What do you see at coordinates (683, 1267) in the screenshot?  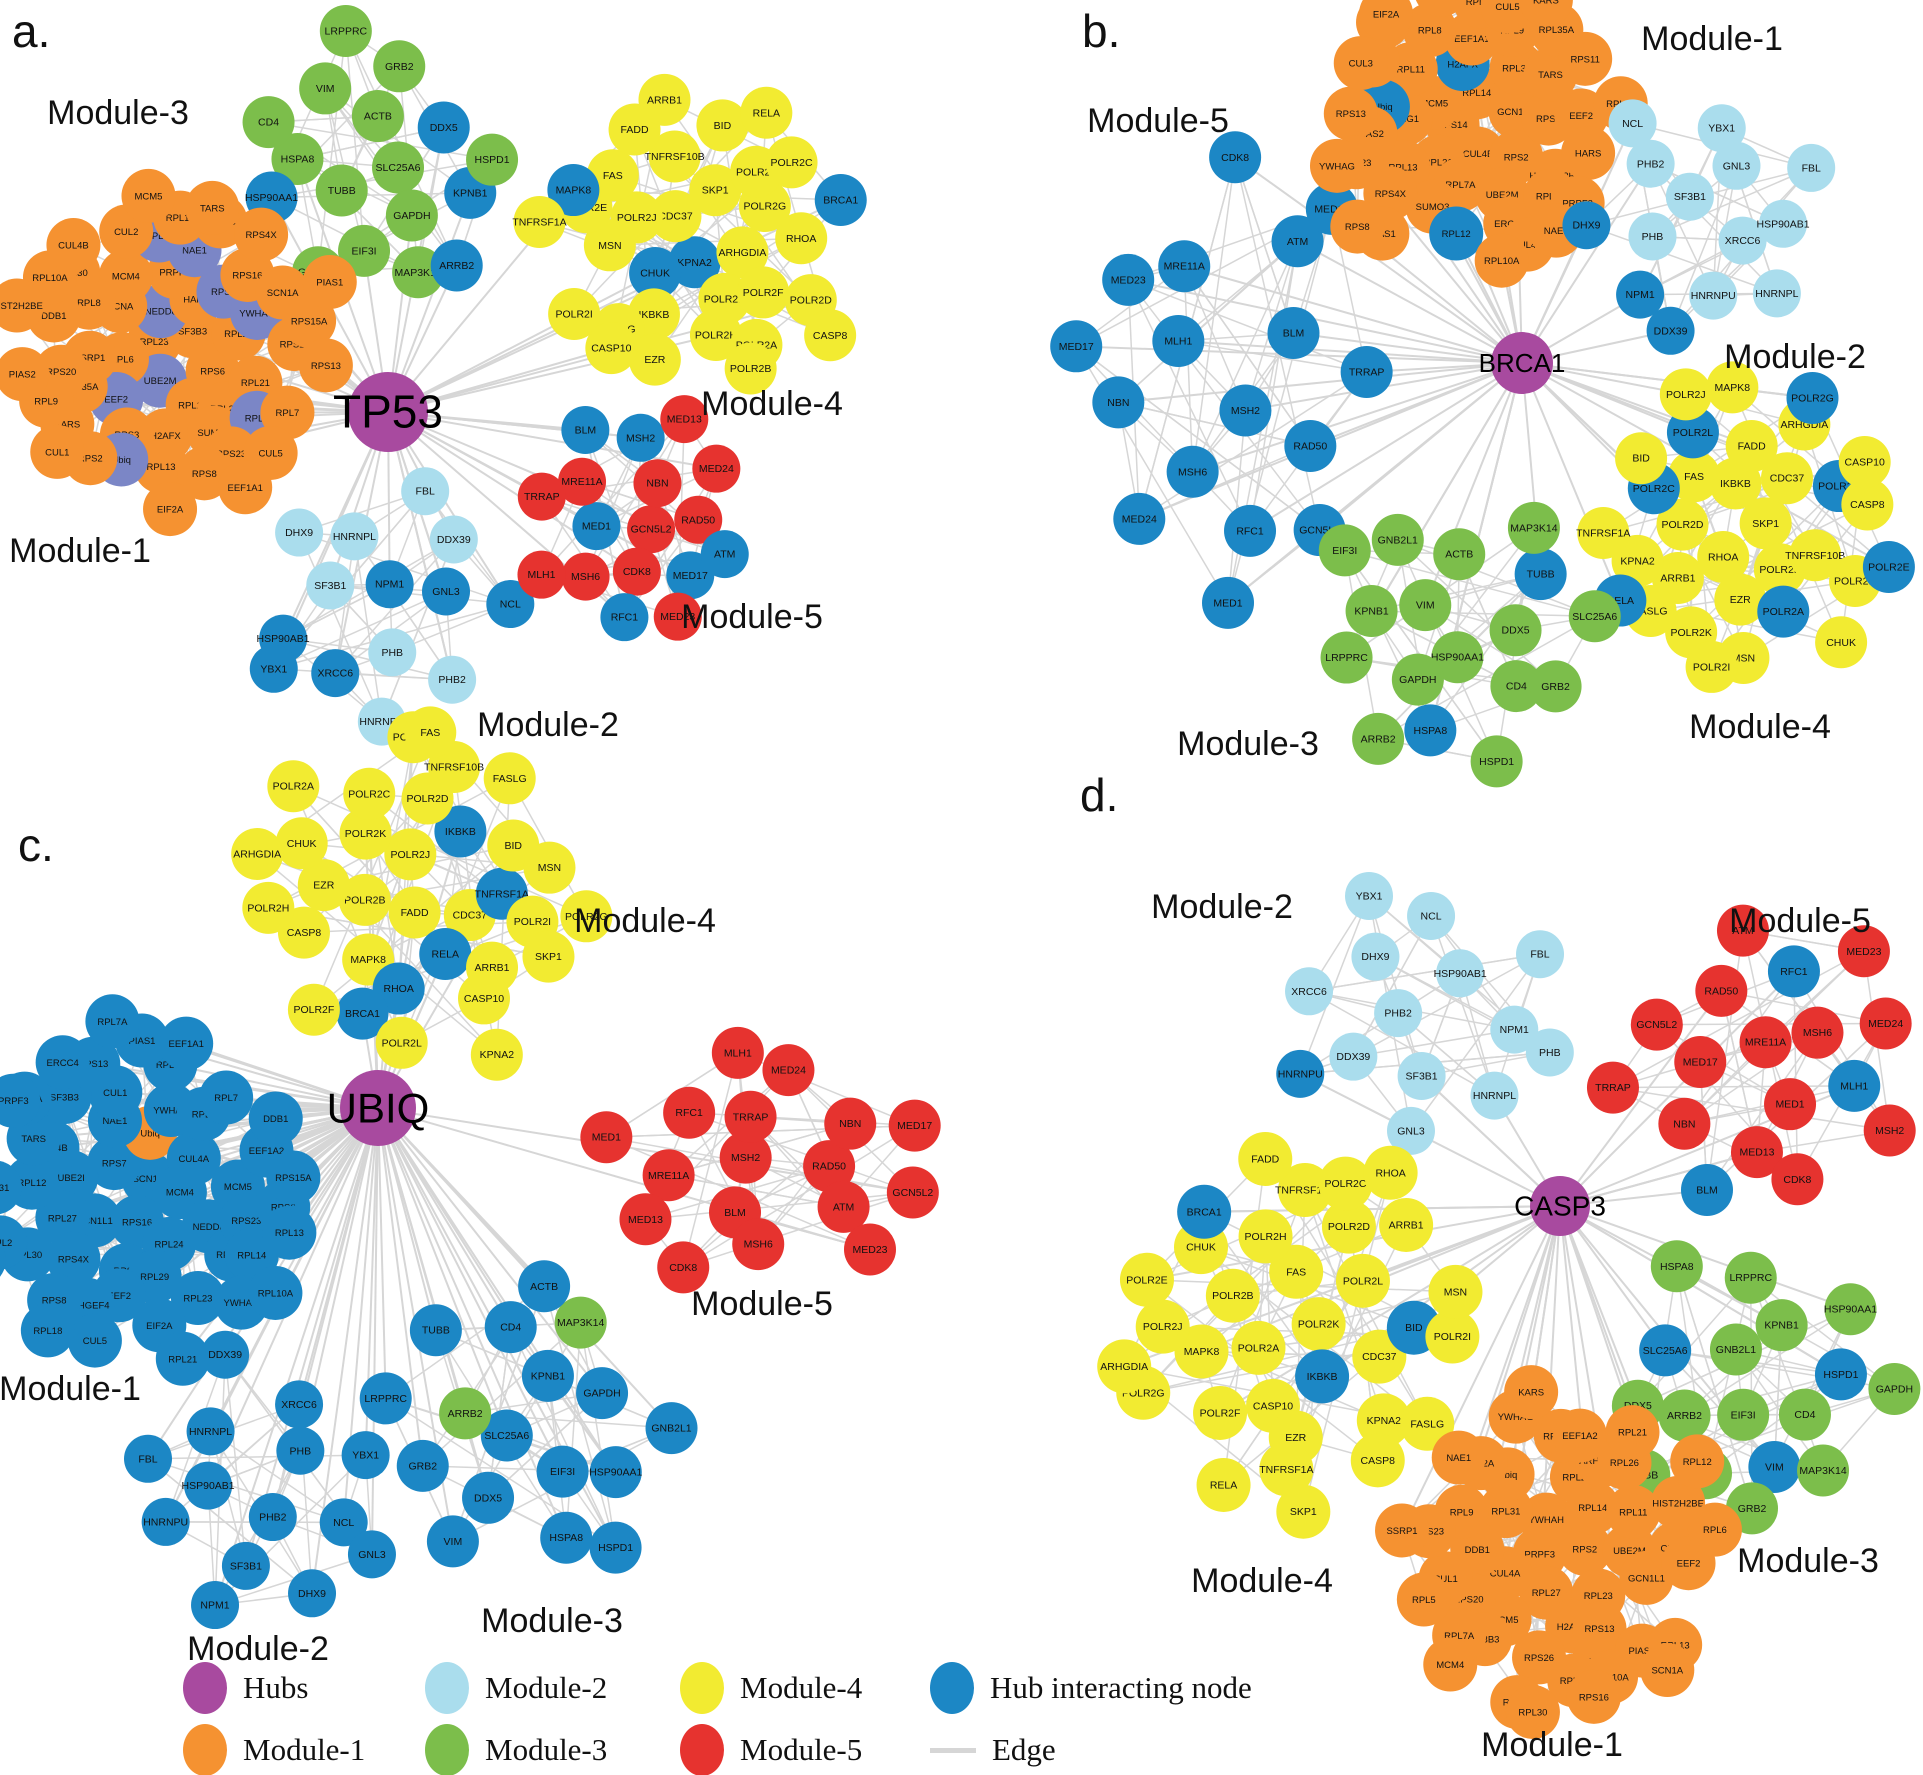 I see `gene-node-CDK8` at bounding box center [683, 1267].